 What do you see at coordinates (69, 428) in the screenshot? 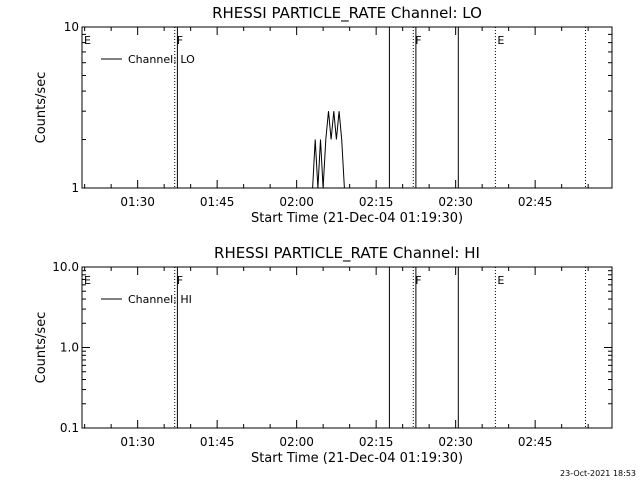
I see `y-tick-label: 0.1` at bounding box center [69, 428].